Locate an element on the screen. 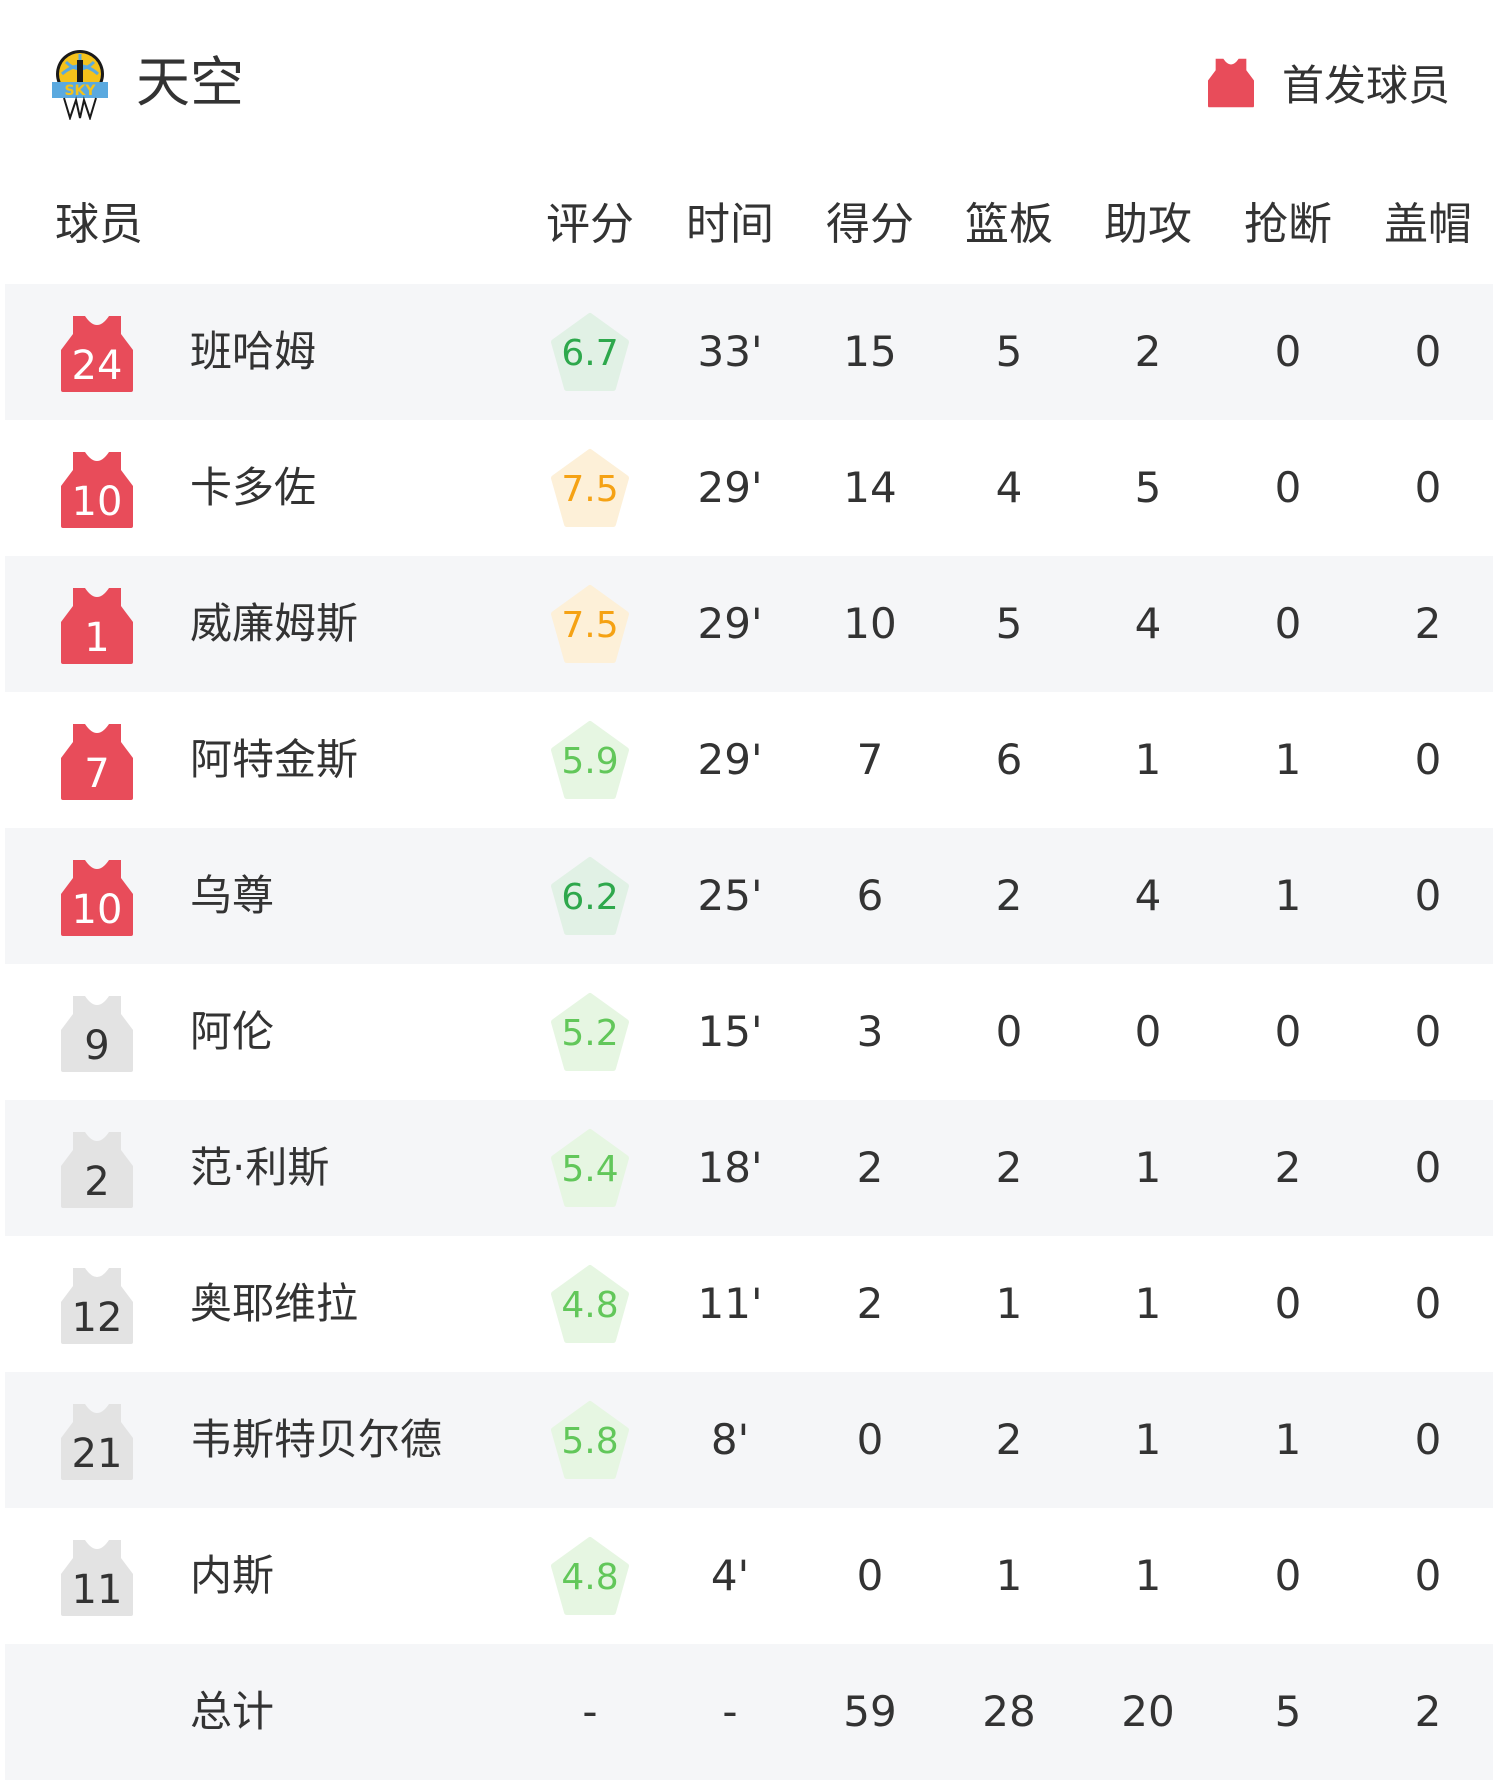 This screenshot has width=1500, height=1784. jersey-number: 12 is located at coordinates (97, 1318).